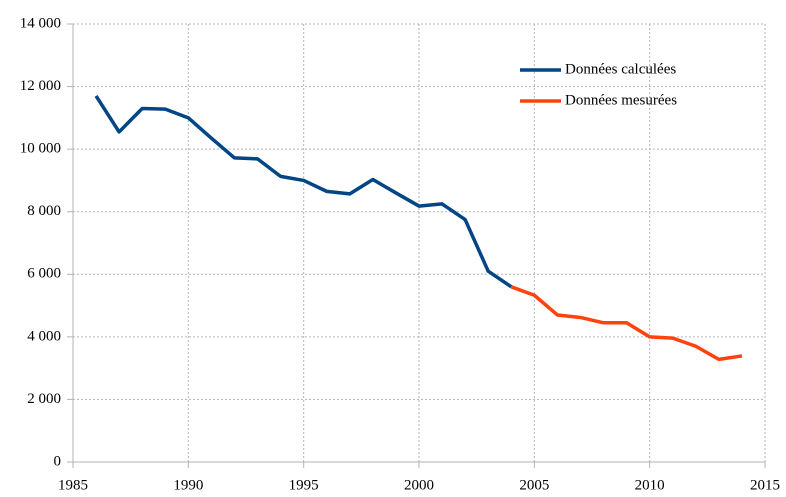  Describe the element at coordinates (40, 149) in the screenshot. I see `y-tick-label: 10 000` at that location.